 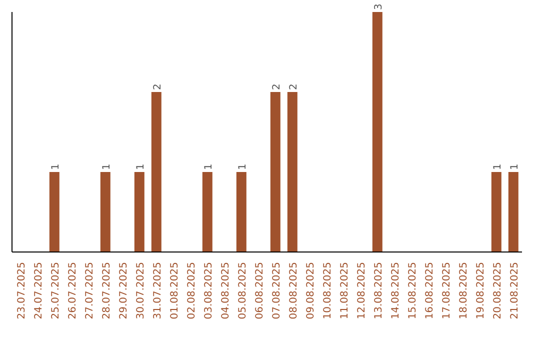 What do you see at coordinates (515, 291) in the screenshot?
I see `x-tick-label: 21.08.2025` at bounding box center [515, 291].